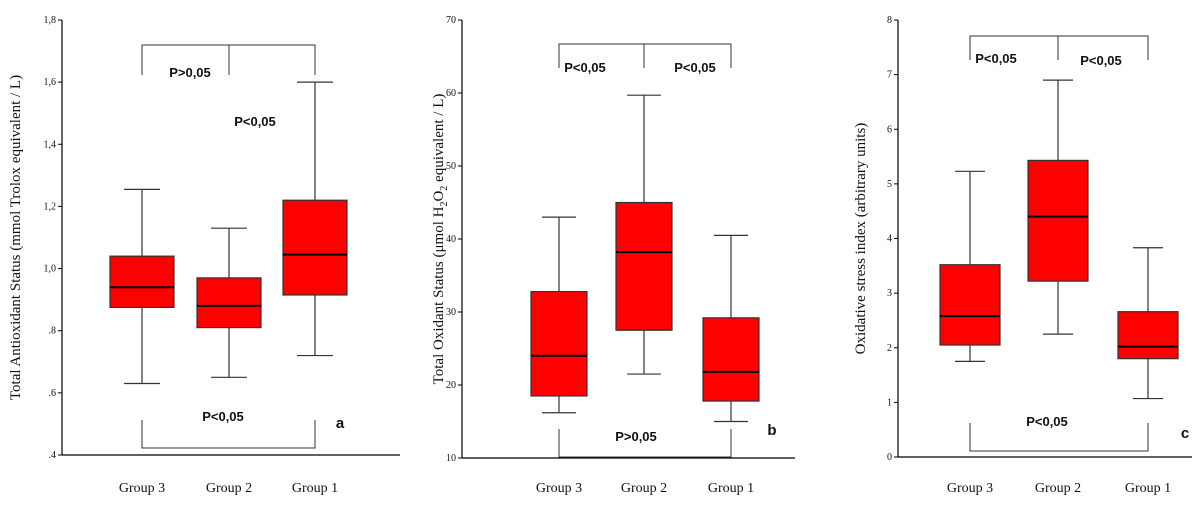 The width and height of the screenshot is (1192, 506). I want to click on panel-letter: a, so click(340, 423).